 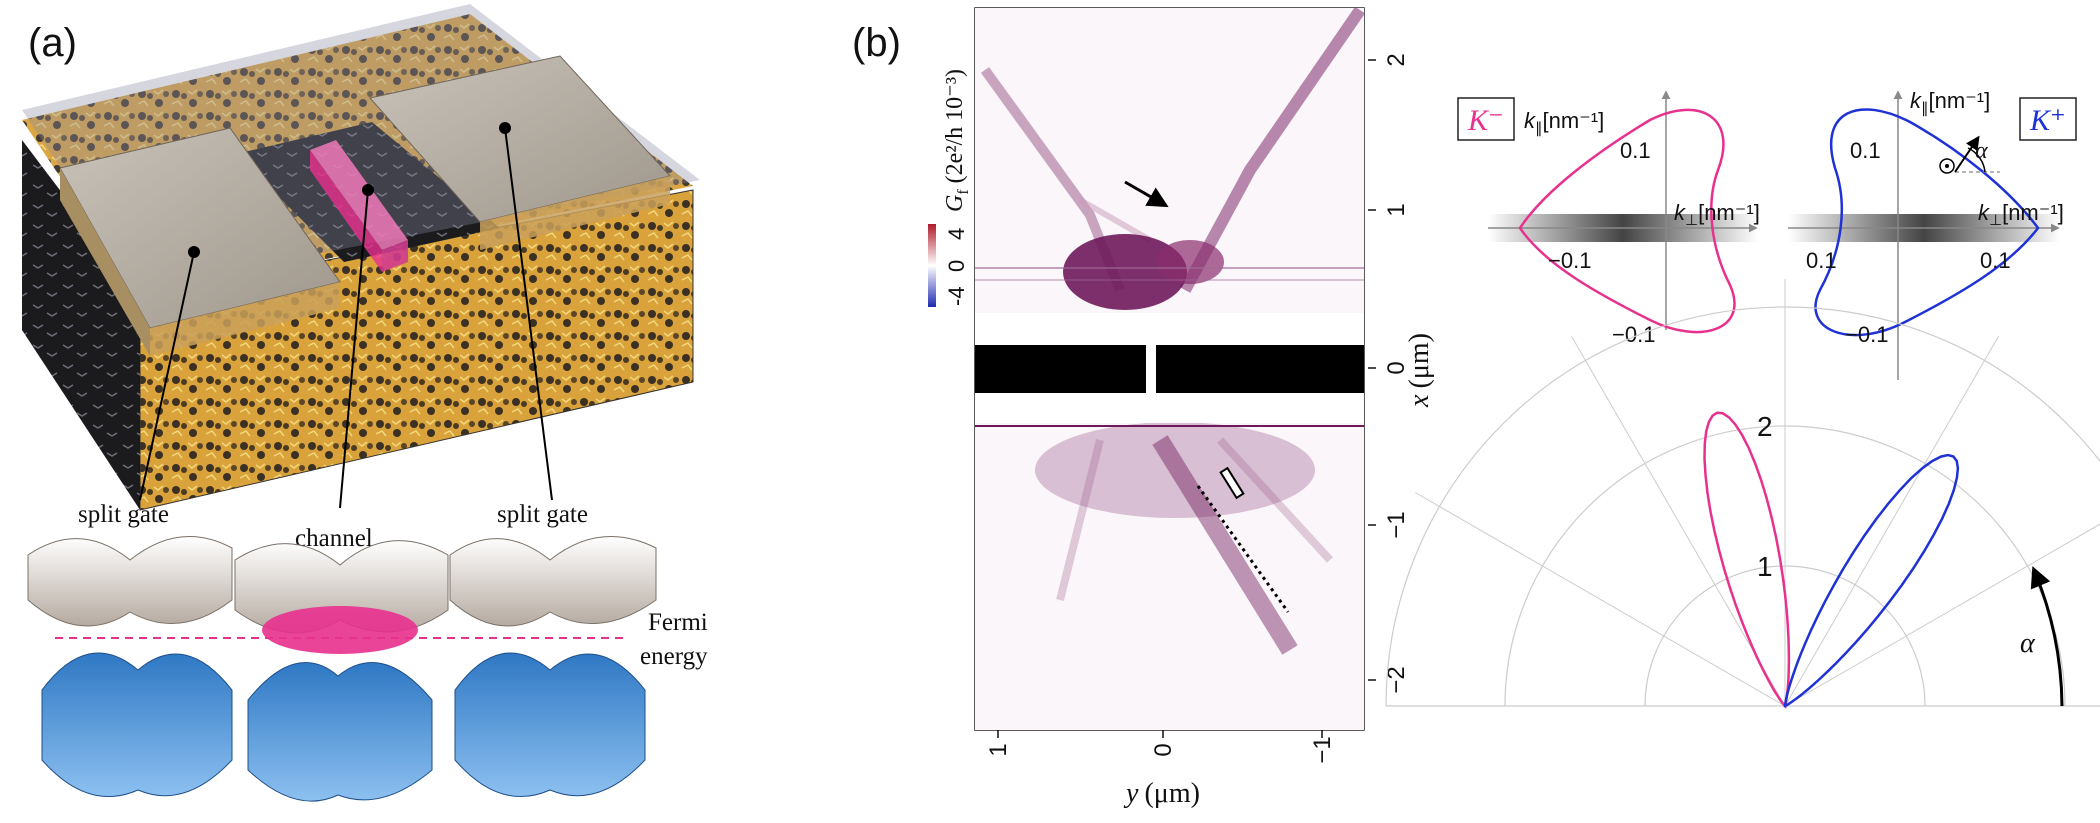 I want to click on feature-arrow, so click(x=1146, y=194).